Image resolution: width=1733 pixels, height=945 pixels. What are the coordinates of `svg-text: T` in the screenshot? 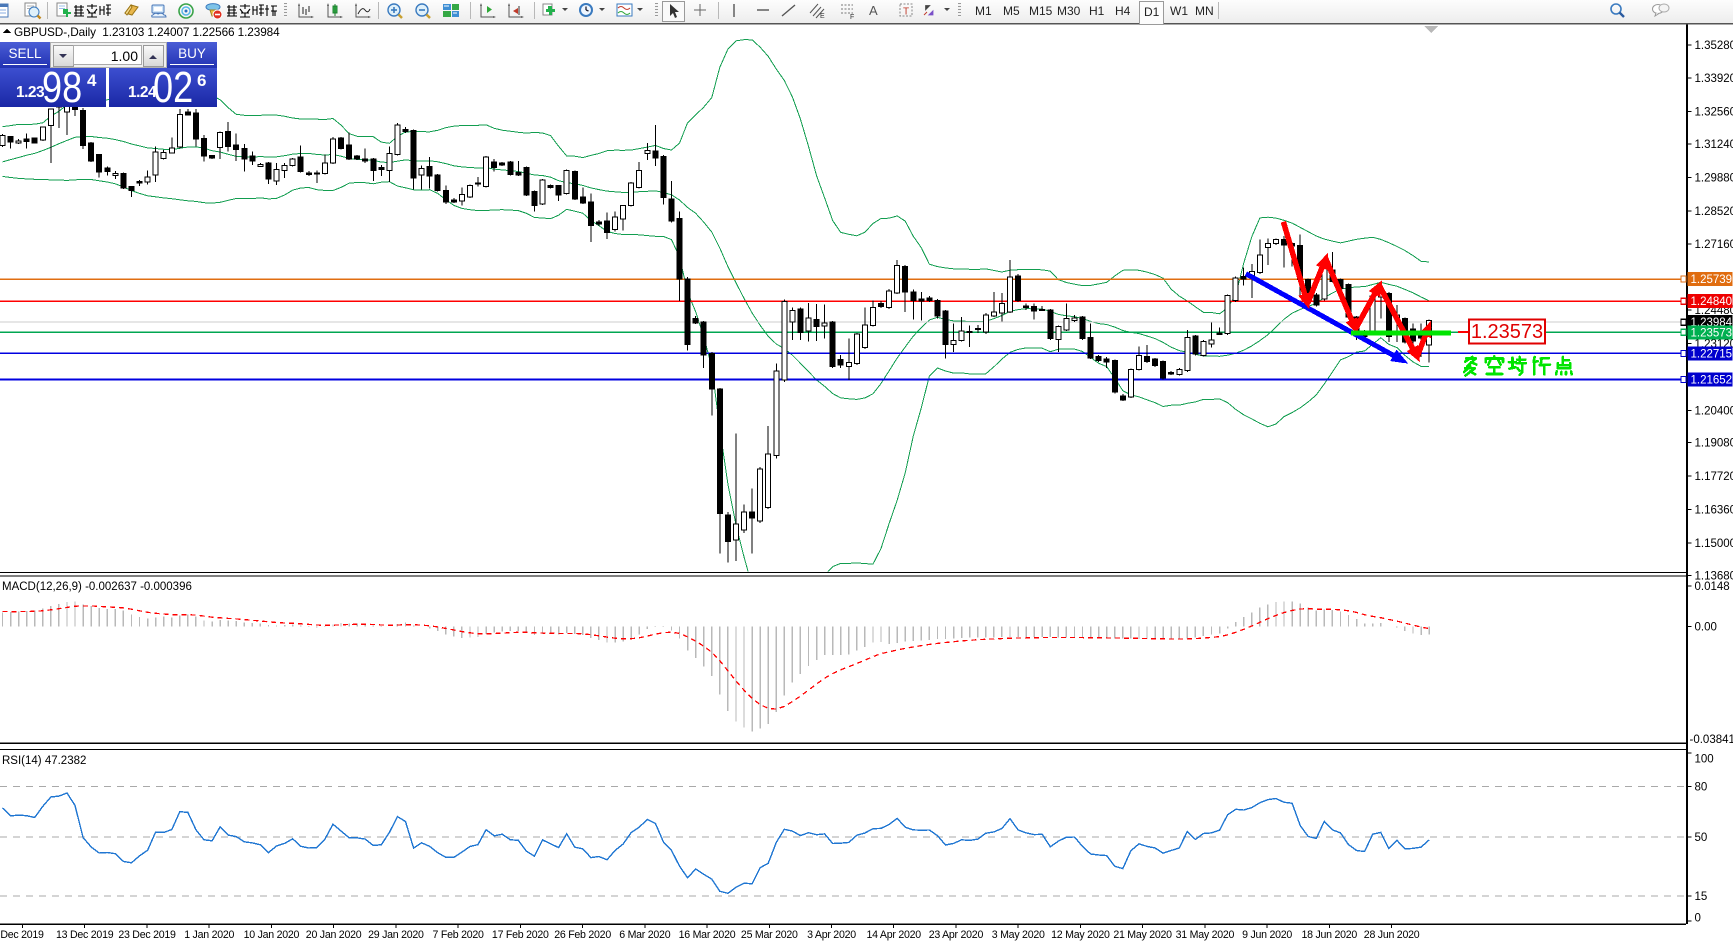 It's located at (906, 12).